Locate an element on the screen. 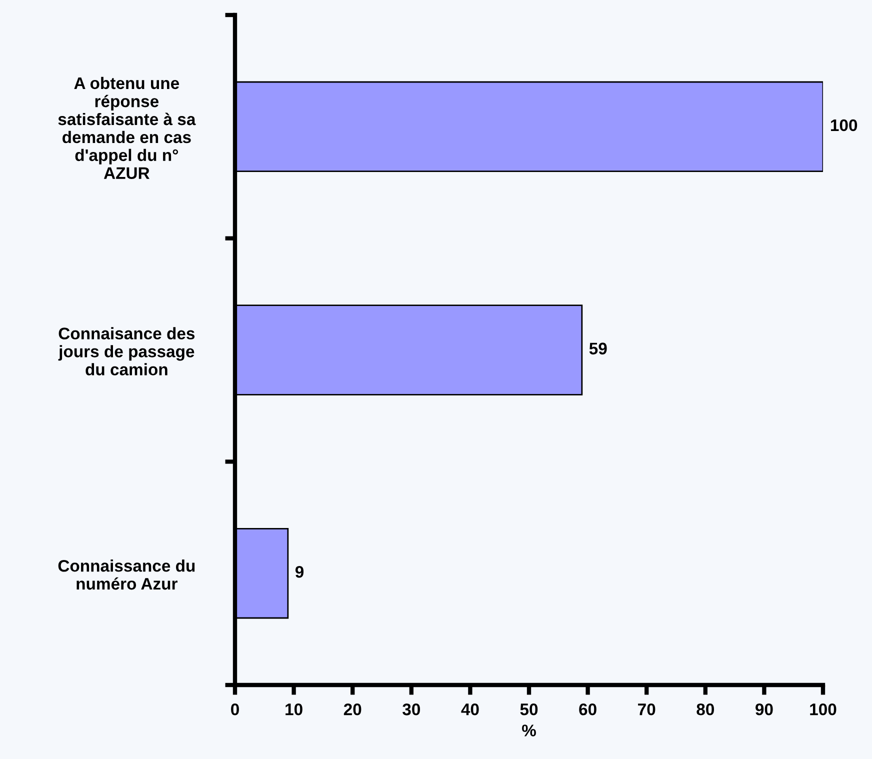 This screenshot has width=872, height=759. x-tick-label: 80 is located at coordinates (705, 709).